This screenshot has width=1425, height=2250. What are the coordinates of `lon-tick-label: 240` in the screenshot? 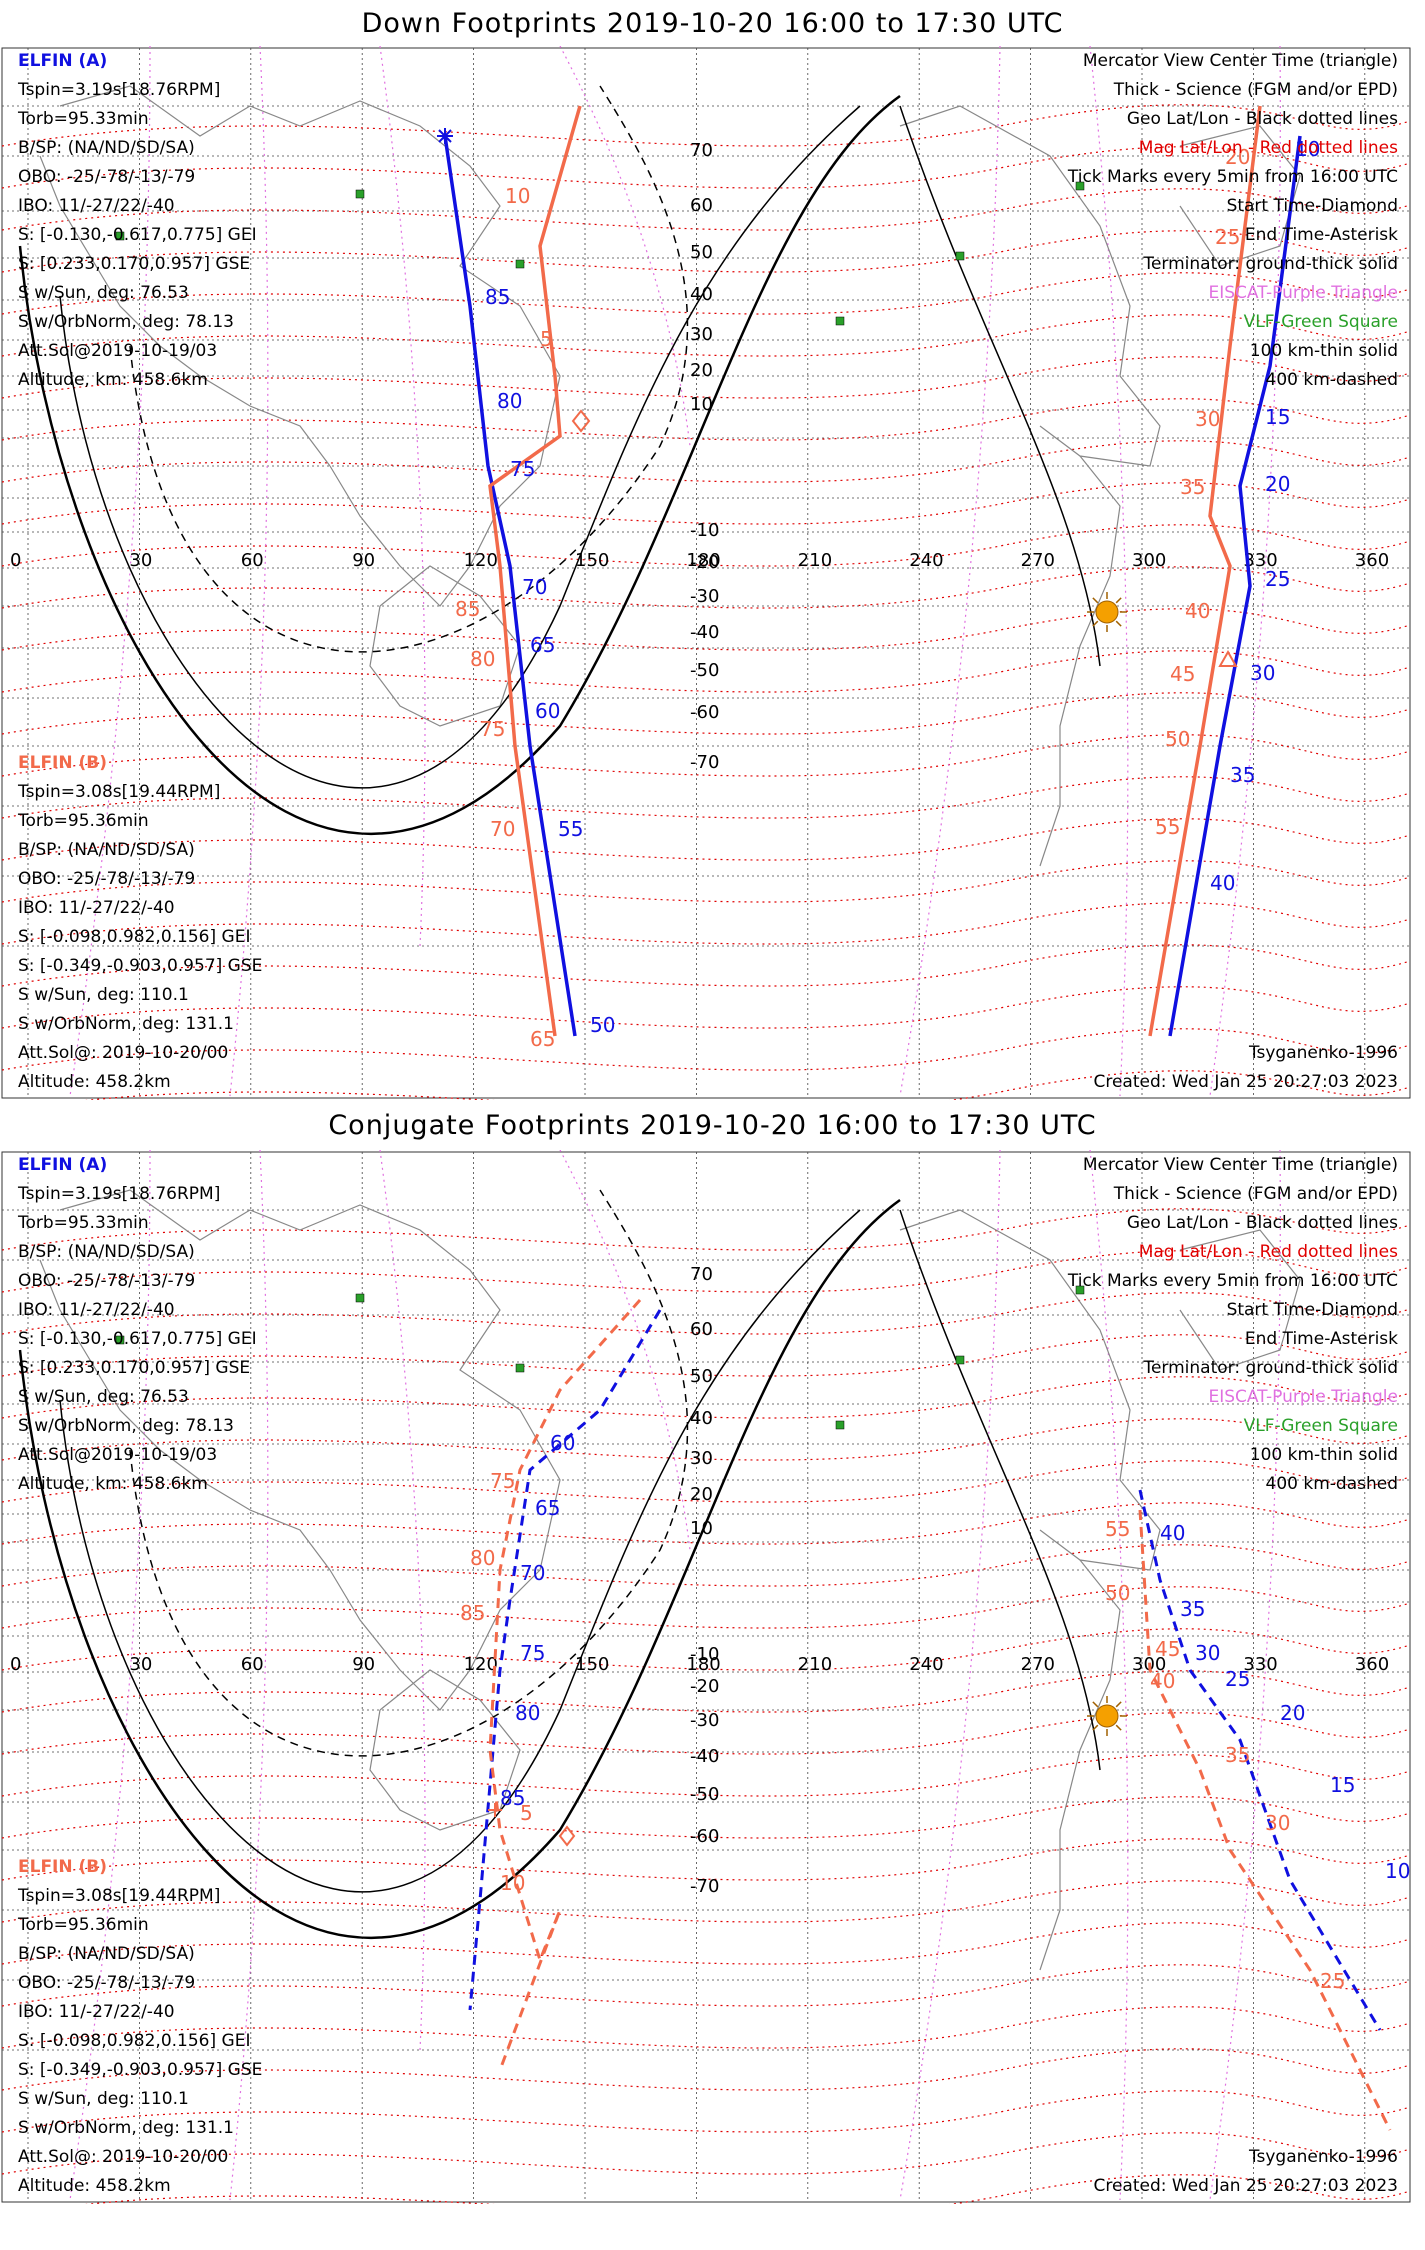 It's located at (926, 1664).